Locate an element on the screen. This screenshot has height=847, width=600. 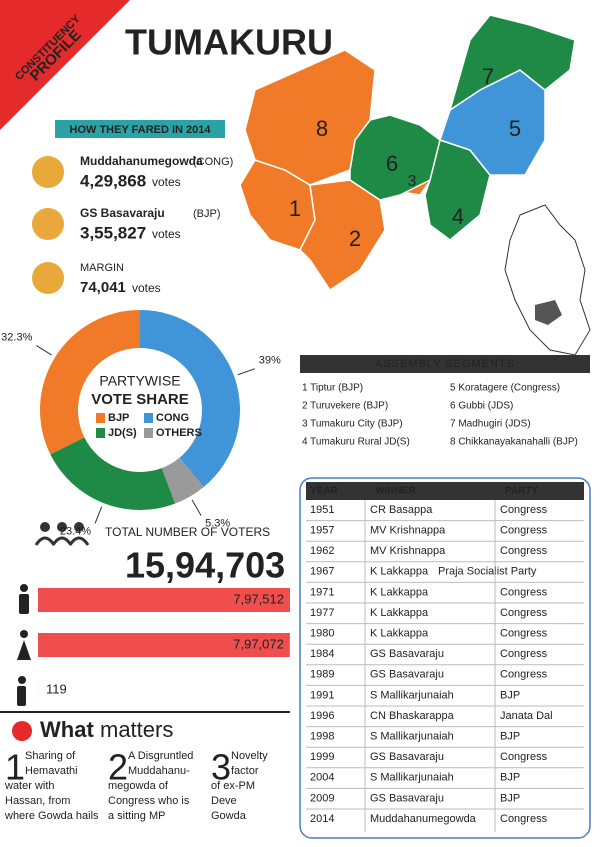
map-label: 3 is located at coordinates (412, 181).